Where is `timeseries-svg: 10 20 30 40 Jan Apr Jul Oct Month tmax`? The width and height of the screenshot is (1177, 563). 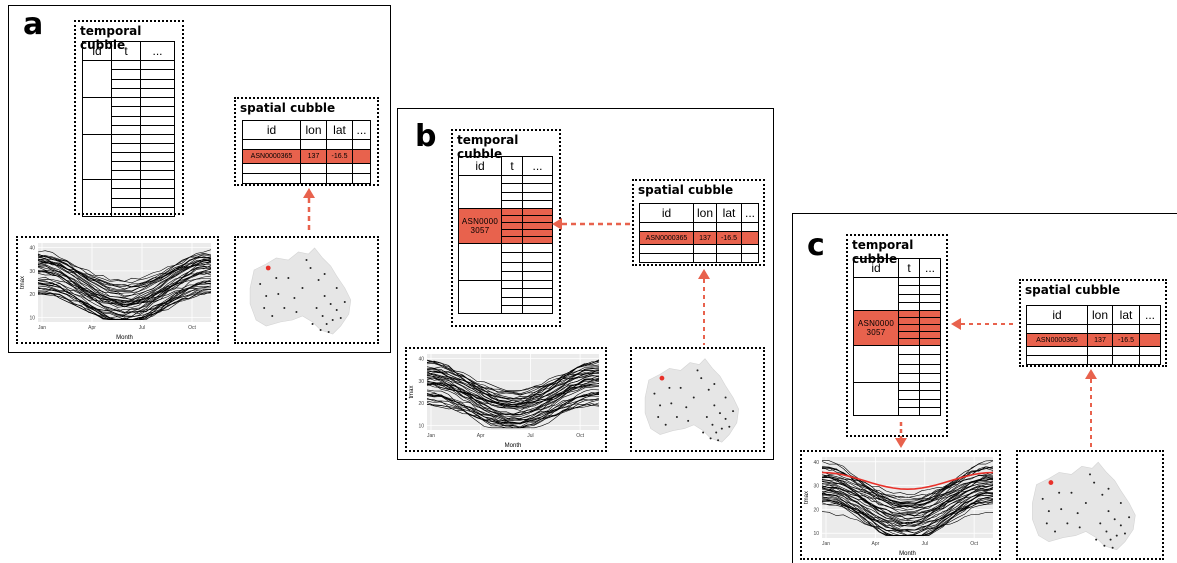 timeseries-svg: 10 20 30 40 Jan Apr Jul Oct Month tmax is located at coordinates (504, 401).